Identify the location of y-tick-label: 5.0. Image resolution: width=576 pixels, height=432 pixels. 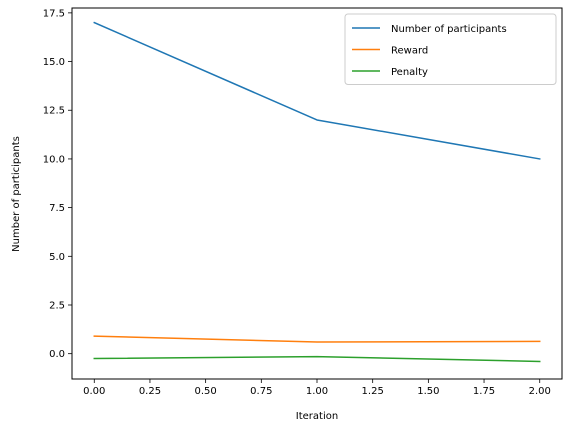
(57, 257).